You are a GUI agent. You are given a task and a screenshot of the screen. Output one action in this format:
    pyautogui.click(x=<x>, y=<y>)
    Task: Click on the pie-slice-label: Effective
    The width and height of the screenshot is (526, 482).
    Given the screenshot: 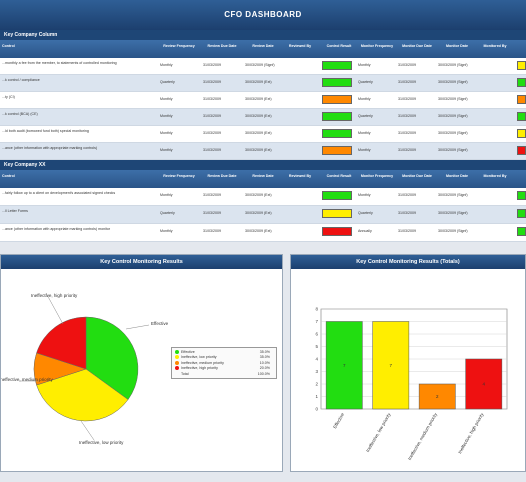 What is the action you would take?
    pyautogui.click(x=160, y=323)
    